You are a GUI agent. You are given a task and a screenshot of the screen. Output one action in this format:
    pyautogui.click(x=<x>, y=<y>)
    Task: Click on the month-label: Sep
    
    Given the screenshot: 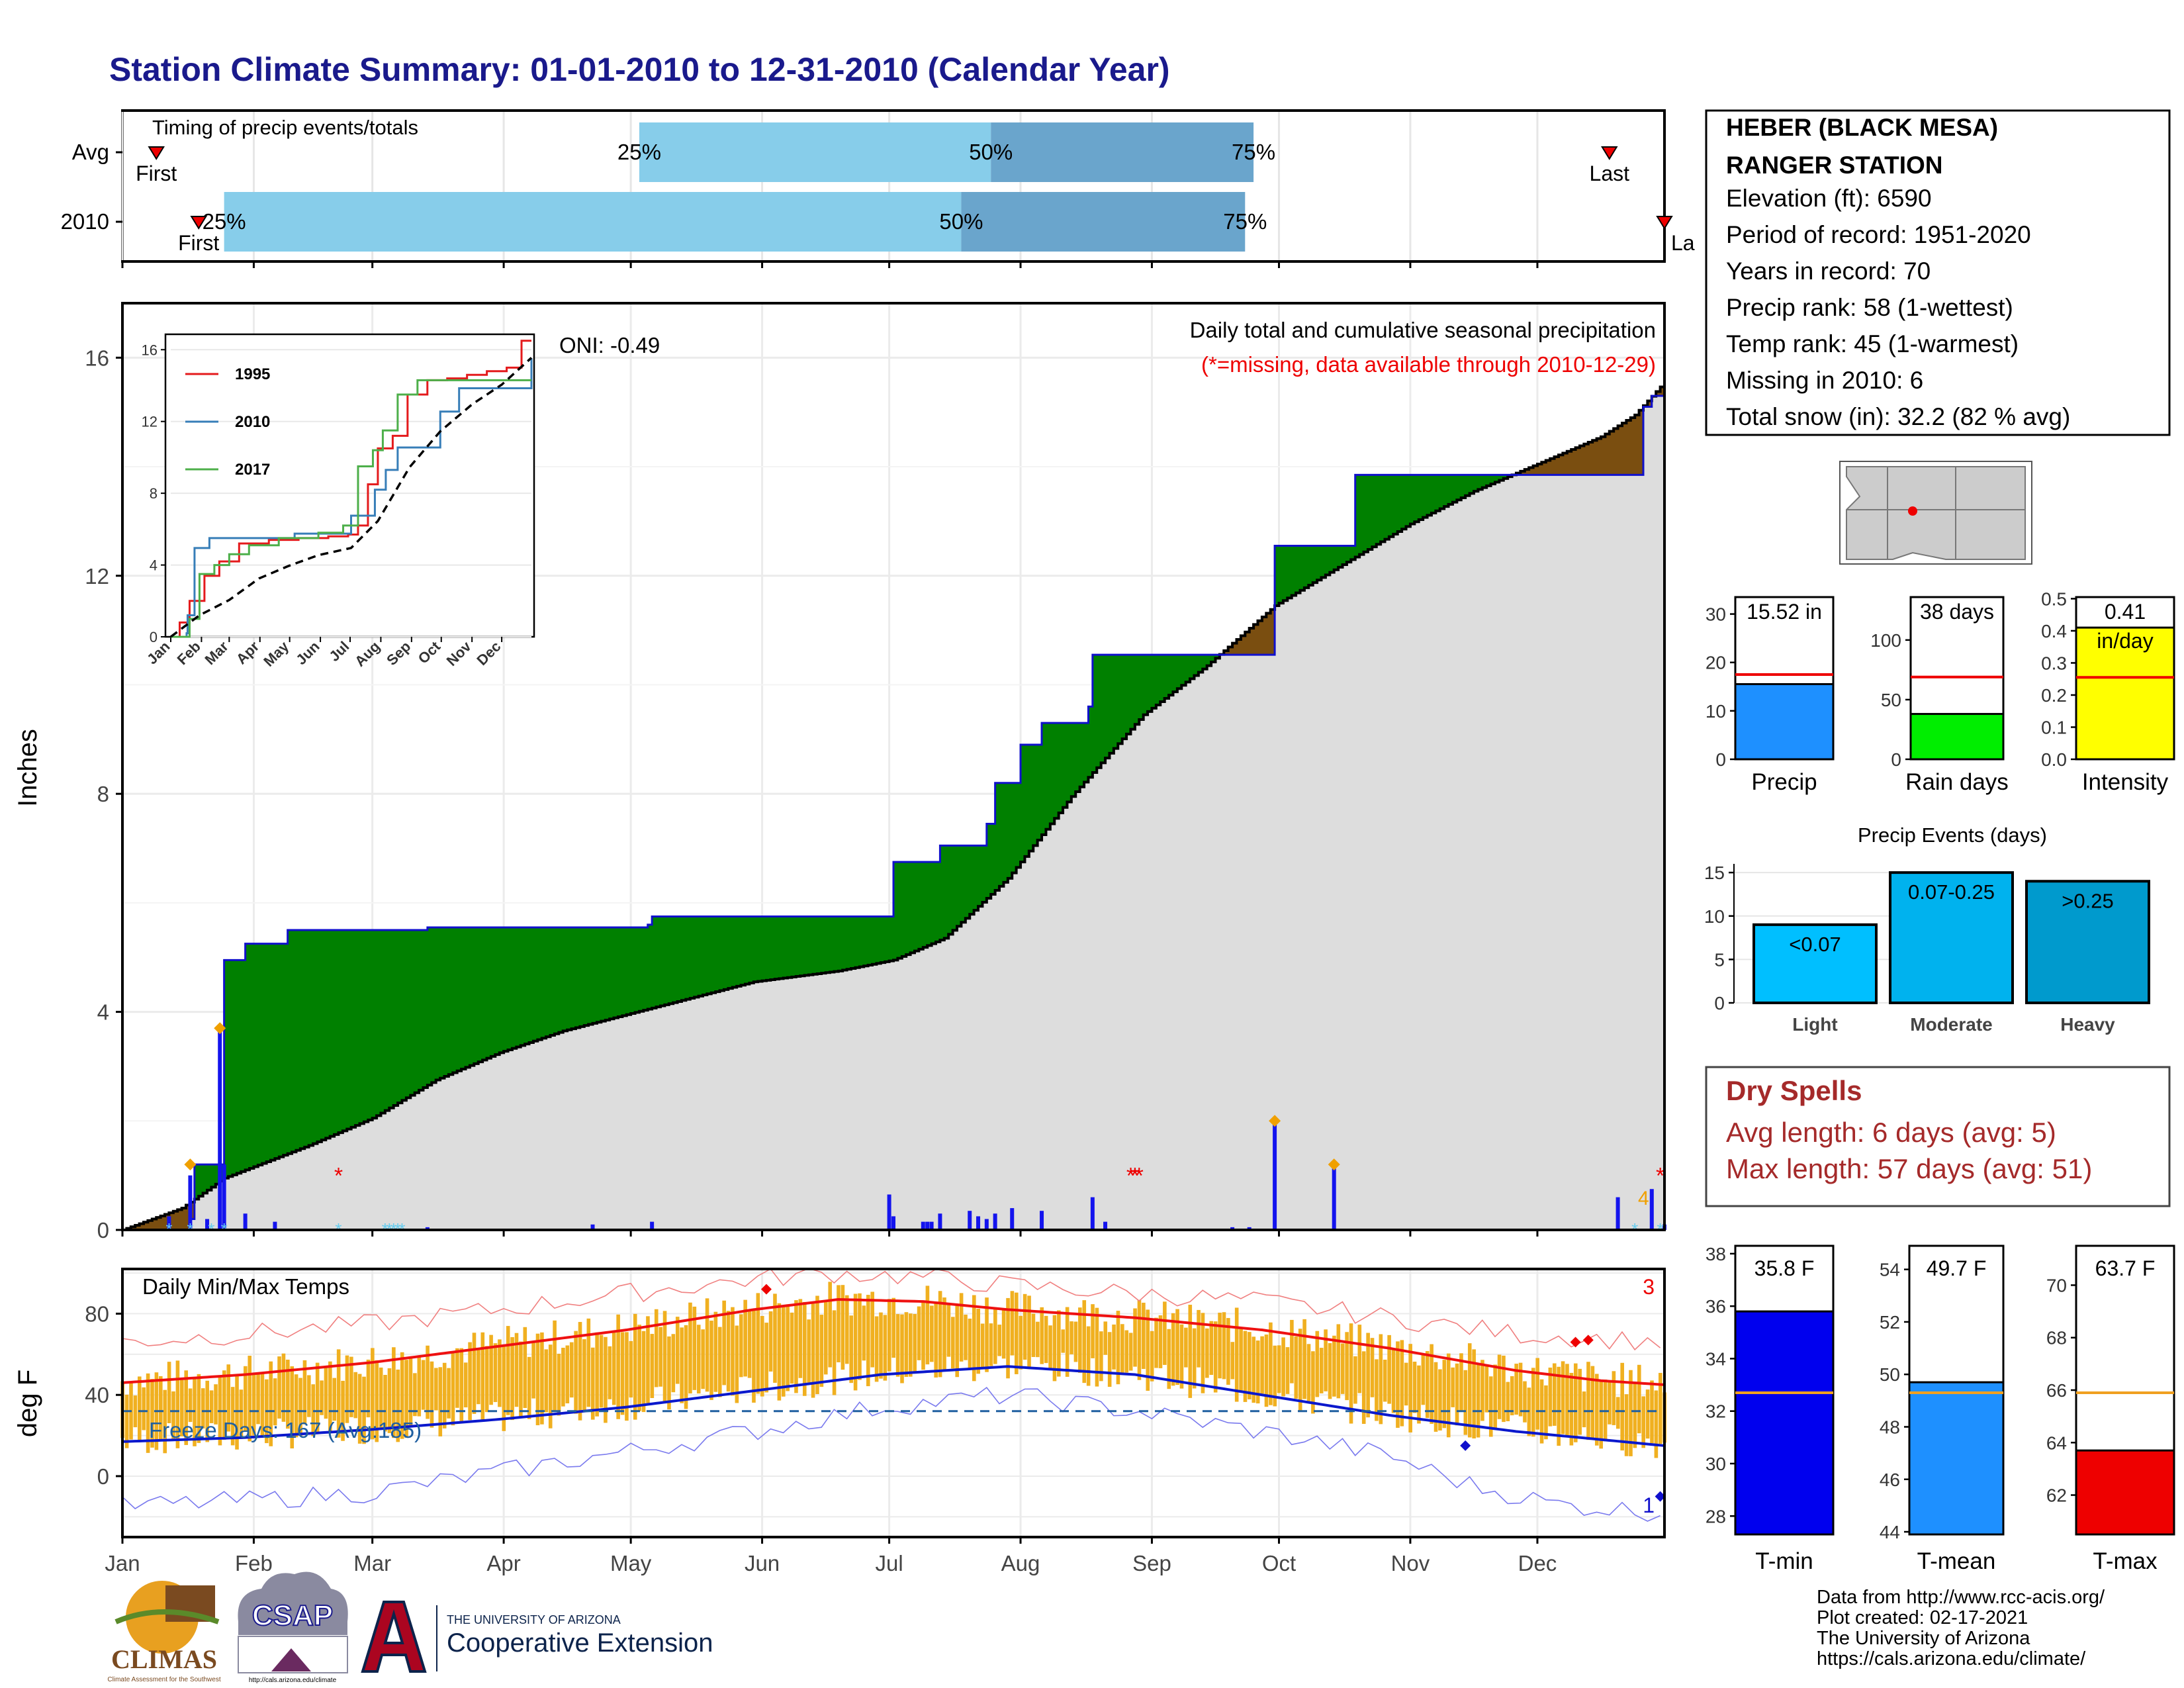 What is the action you would take?
    pyautogui.click(x=1151, y=1563)
    